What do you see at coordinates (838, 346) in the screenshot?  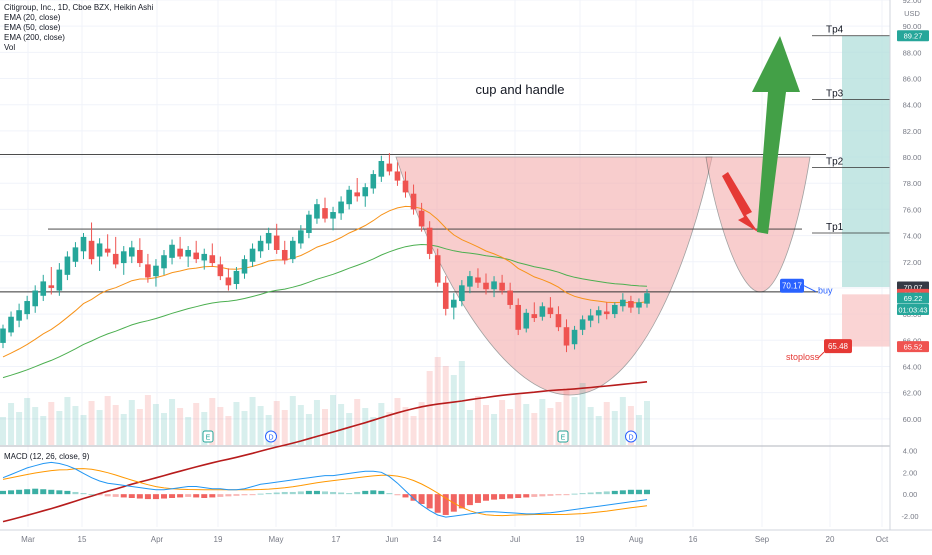 I see `stoploss-badge` at bounding box center [838, 346].